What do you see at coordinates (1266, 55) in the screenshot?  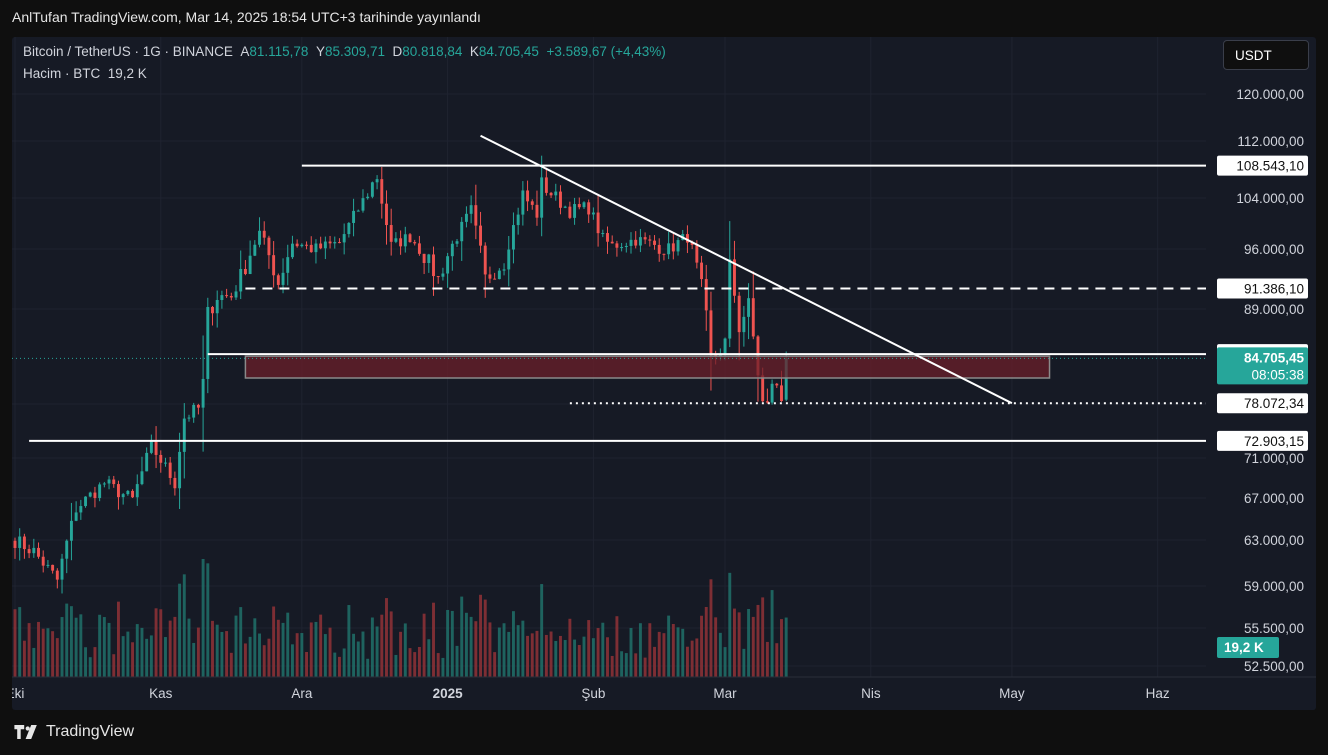 I see `currency-button: USDT` at bounding box center [1266, 55].